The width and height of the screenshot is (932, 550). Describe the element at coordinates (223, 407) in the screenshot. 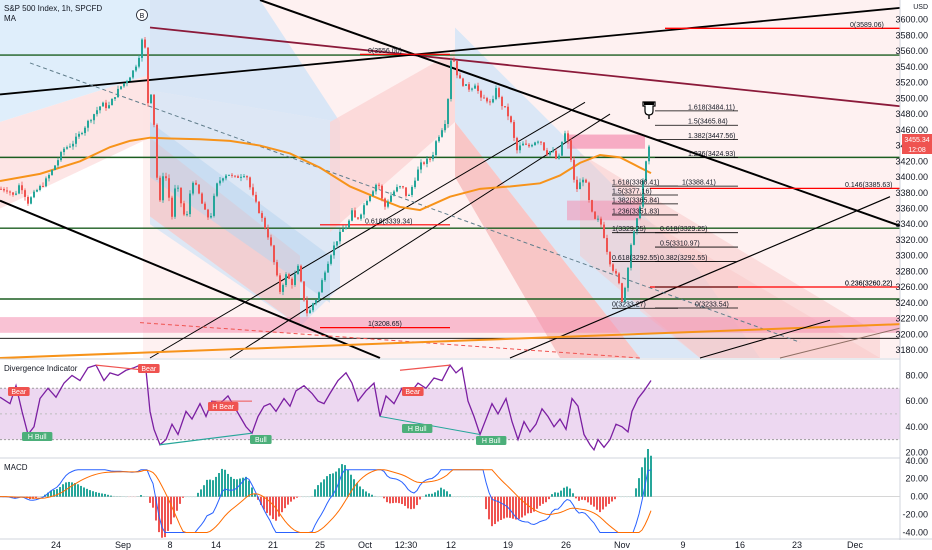

I see `signal-label-3: H Bear` at that location.